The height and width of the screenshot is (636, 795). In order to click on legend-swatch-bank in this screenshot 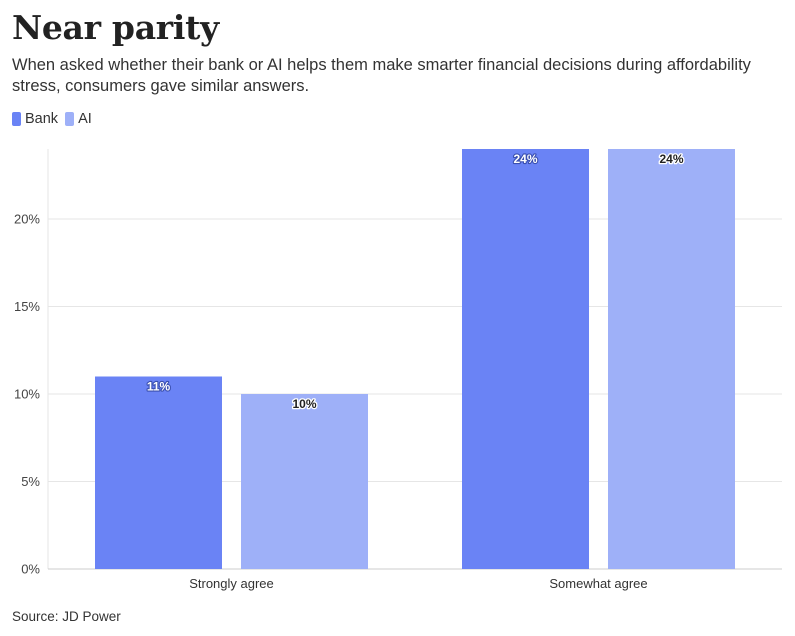, I will do `click(16, 119)`.